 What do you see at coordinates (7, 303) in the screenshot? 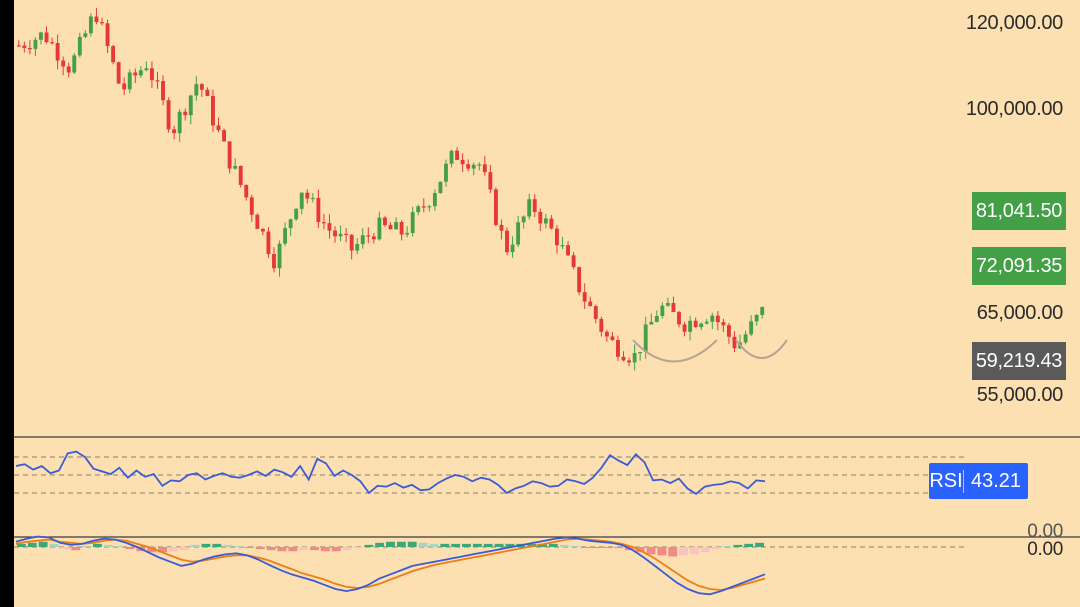
I see `left-border` at bounding box center [7, 303].